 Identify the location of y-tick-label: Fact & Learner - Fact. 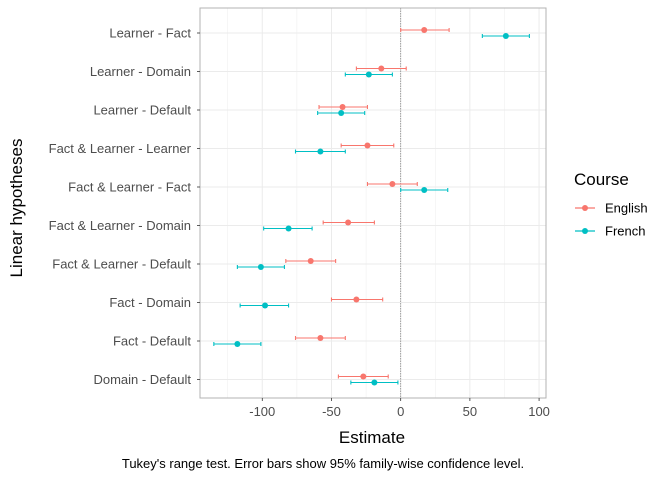
(129, 187).